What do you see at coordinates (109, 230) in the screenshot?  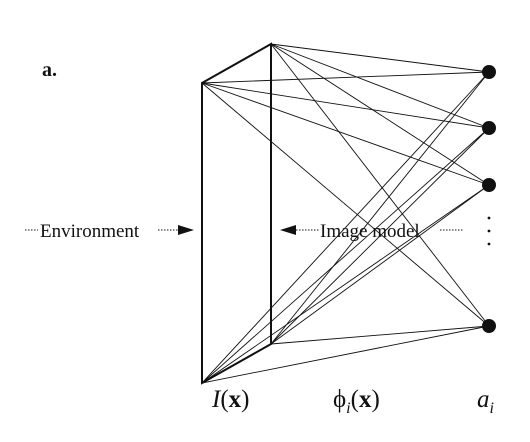 I see `environment-arrow` at bounding box center [109, 230].